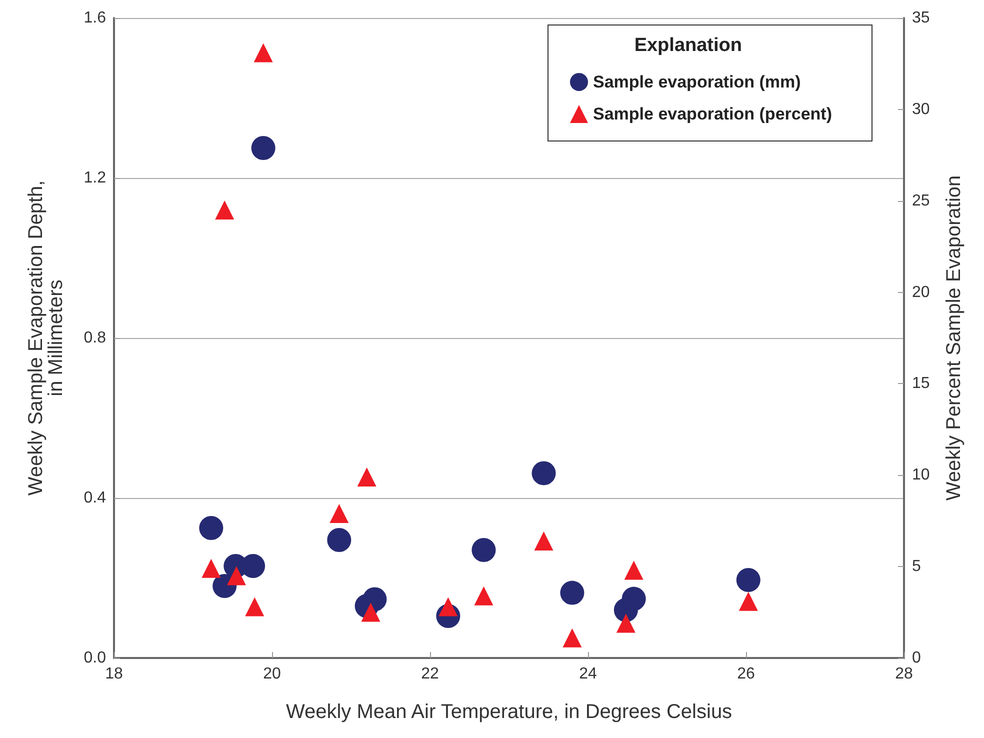 The height and width of the screenshot is (738, 984). I want to click on y2-tick-label: 10, so click(921, 475).